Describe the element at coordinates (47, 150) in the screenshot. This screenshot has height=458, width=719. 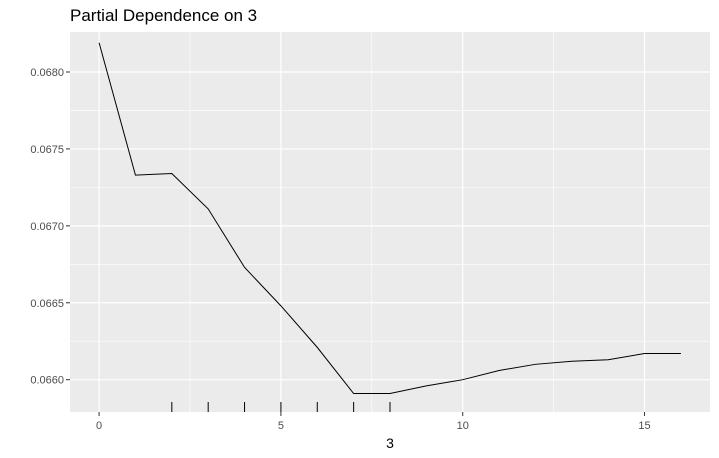
I see `y-tick-label: 0.0675` at that location.